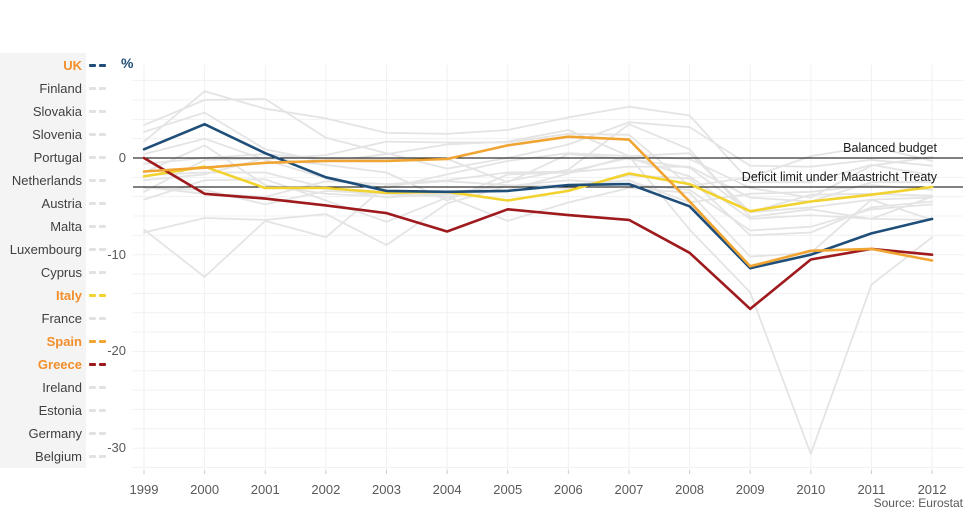  What do you see at coordinates (57, 111) in the screenshot?
I see `legend-country-label: Slovakia` at bounding box center [57, 111].